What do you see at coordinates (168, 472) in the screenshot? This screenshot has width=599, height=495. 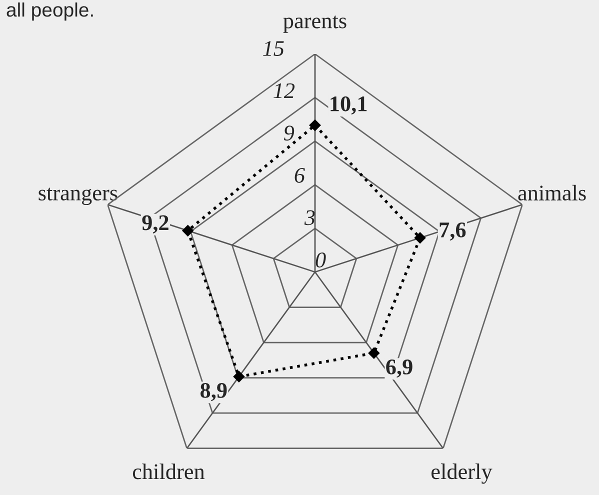 I see `spoke-label: children` at bounding box center [168, 472].